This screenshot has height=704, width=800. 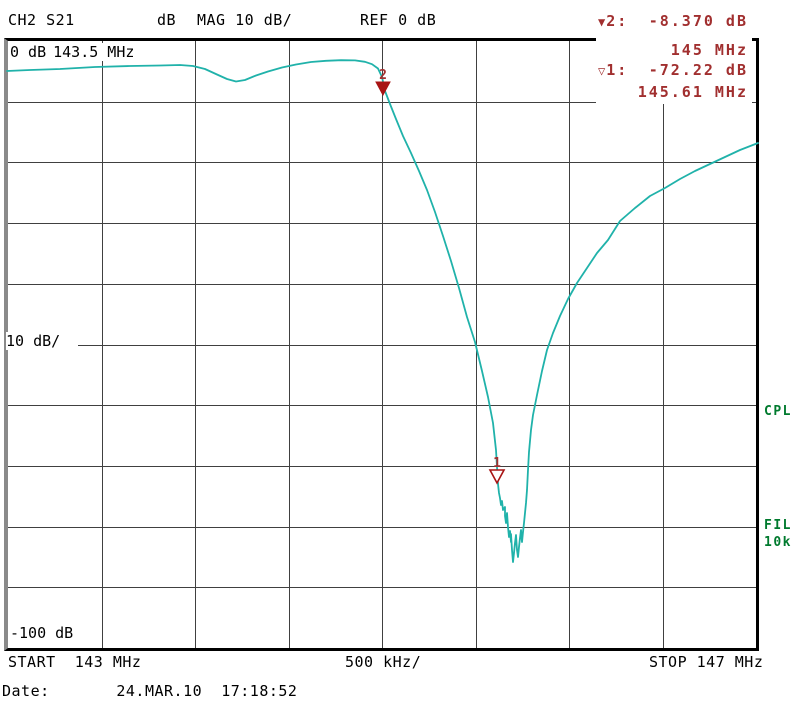 What do you see at coordinates (778, 525) in the screenshot?
I see `filter-status-label: FIL` at bounding box center [778, 525].